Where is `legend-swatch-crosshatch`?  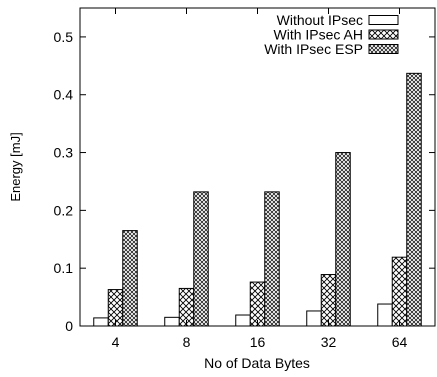 legend-swatch-crosshatch is located at coordinates (383, 34).